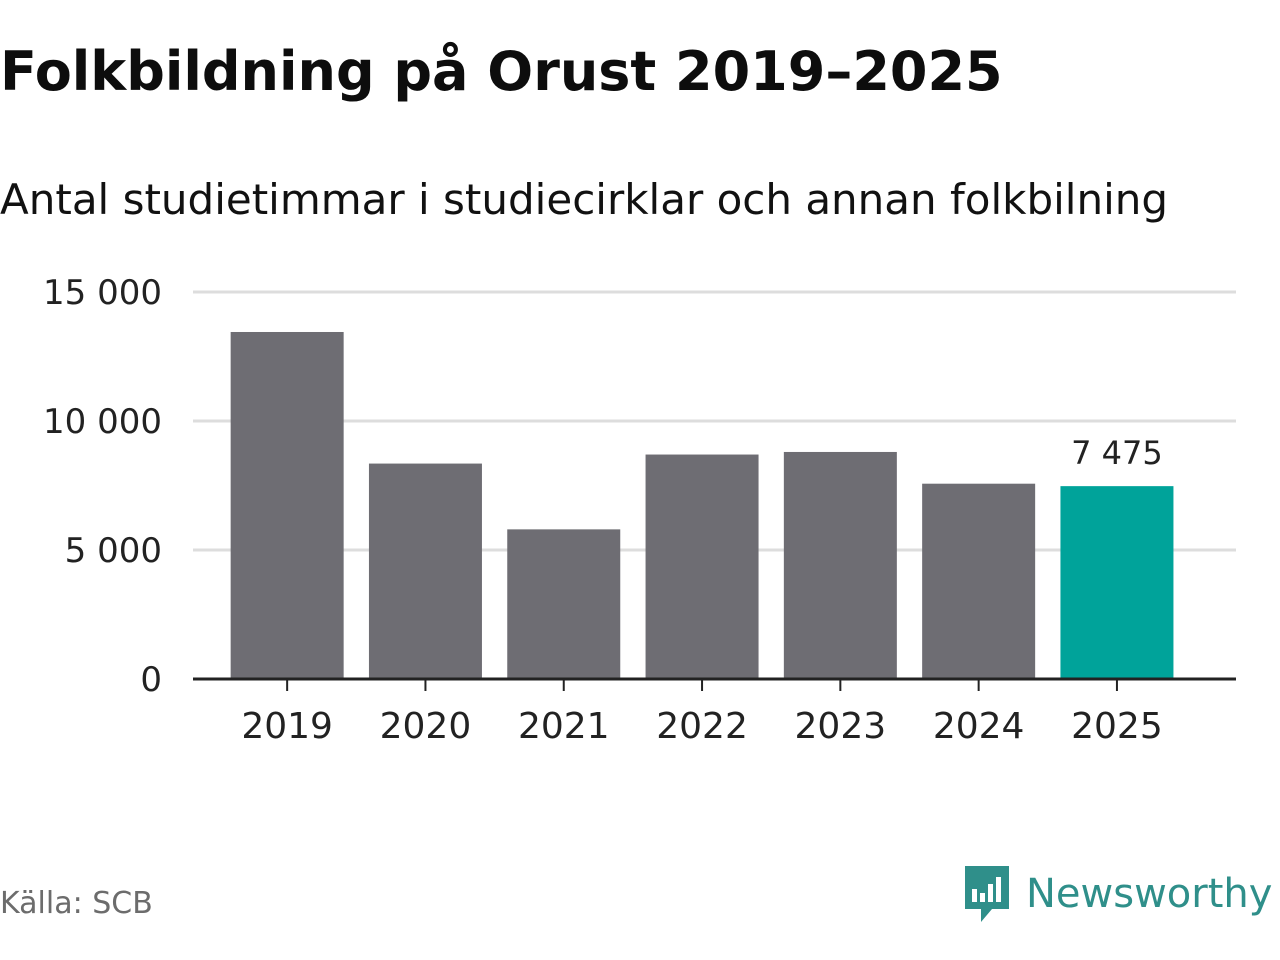 Image resolution: width=1280 pixels, height=960 pixels. Describe the element at coordinates (287, 726) in the screenshot. I see `x-tick-label: 2019` at that location.